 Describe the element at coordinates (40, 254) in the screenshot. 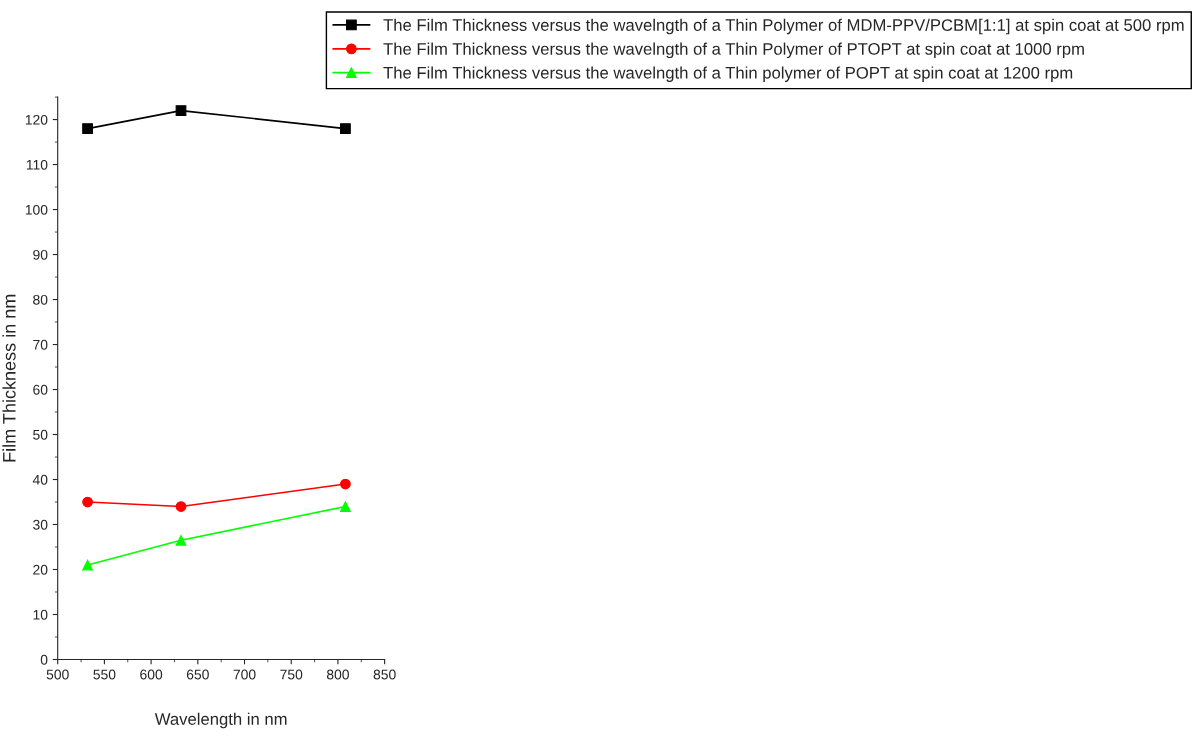

I see `y-tick-label: 90` at that location.